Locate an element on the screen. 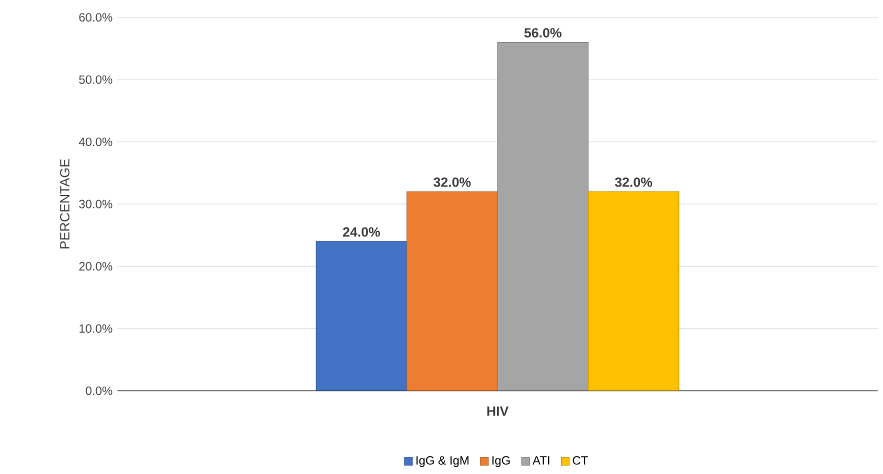 The width and height of the screenshot is (883, 474). legend-label: IgG & IgM is located at coordinates (442, 462).